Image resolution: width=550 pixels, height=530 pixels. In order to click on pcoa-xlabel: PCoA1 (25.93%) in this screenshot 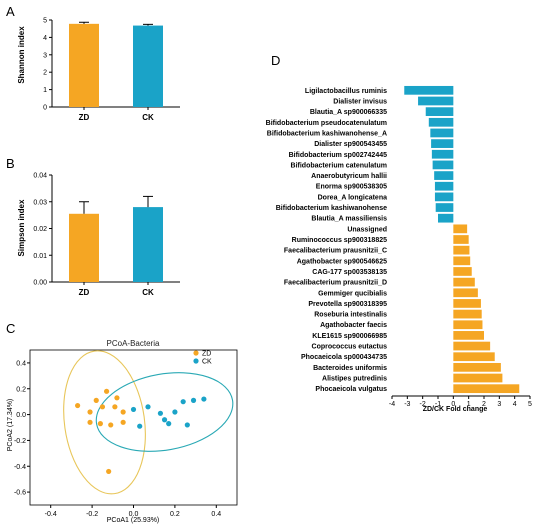, I will do `click(133, 520)`.